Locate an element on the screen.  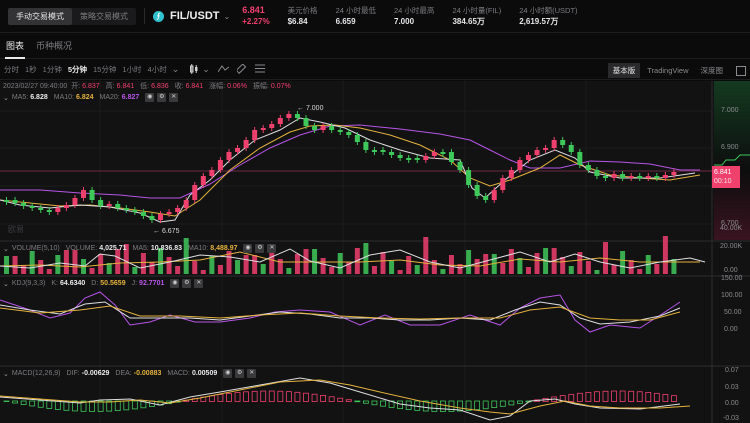
open-label: 开: is located at coordinates (76, 86).